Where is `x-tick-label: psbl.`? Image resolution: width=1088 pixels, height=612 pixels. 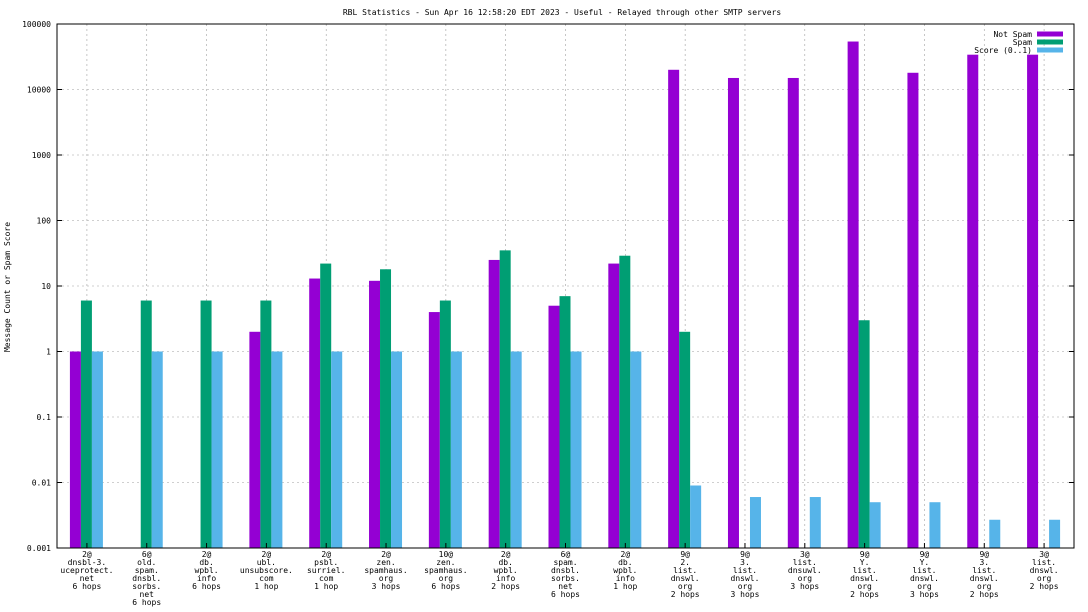 x-tick-label: psbl. is located at coordinates (326, 562).